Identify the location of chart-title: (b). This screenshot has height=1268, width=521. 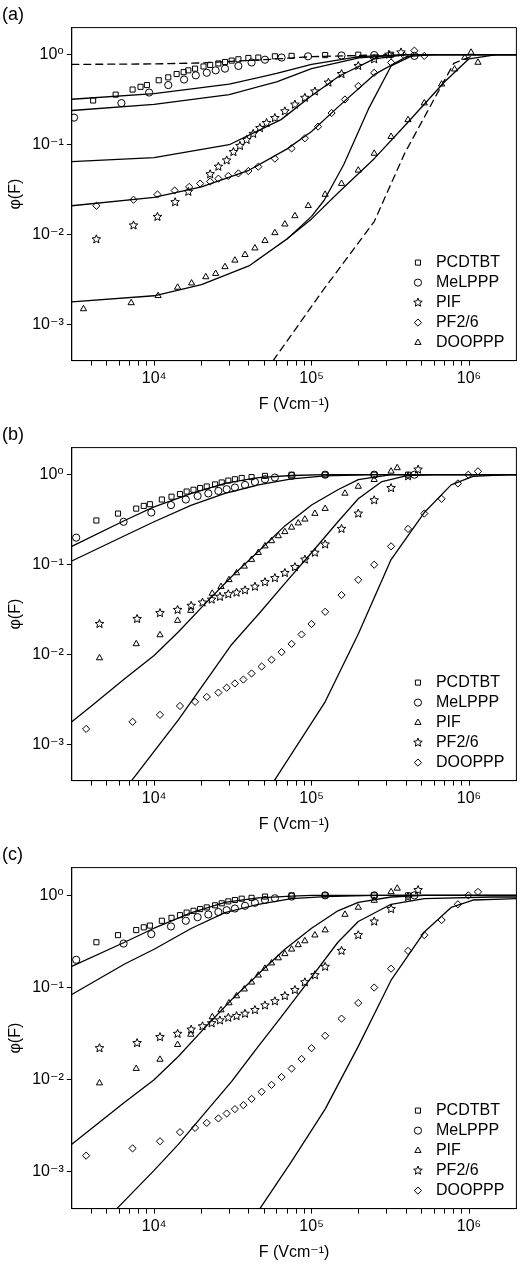
(13, 433).